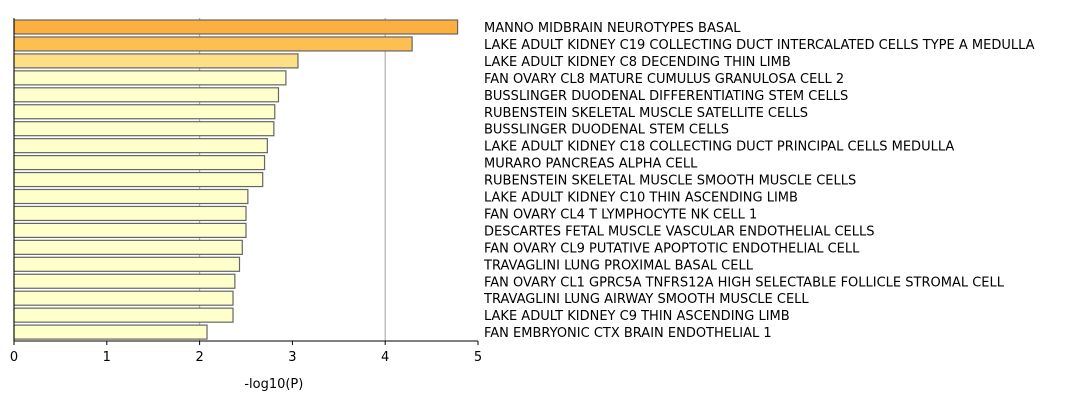 Image resolution: width=1083 pixels, height=402 pixels. Describe the element at coordinates (628, 333) in the screenshot. I see `category-label: FAN EMBRYONIC CTX BRAIN ENDOTHELIAL 1` at that location.